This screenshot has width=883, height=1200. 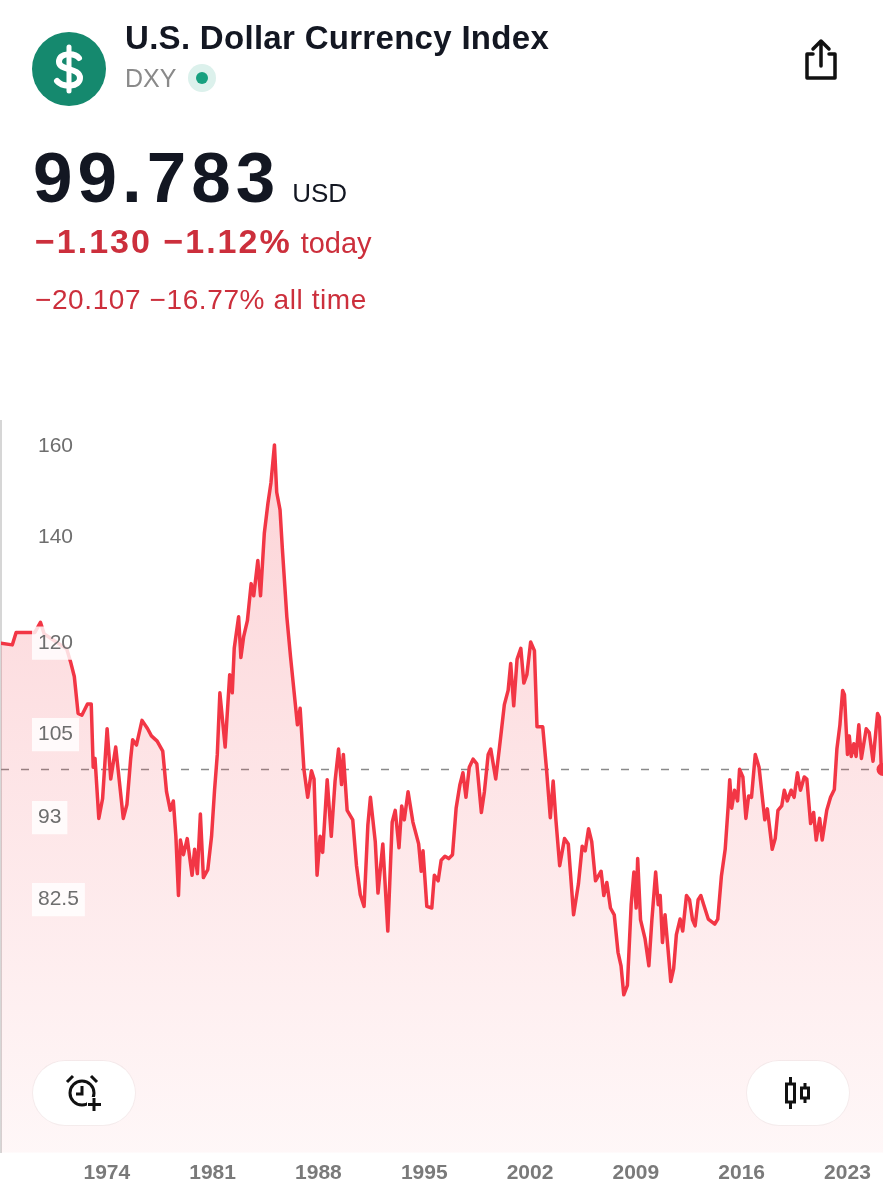 What do you see at coordinates (337, 38) in the screenshot?
I see `chart-title: U.S. Dollar Currency Index` at bounding box center [337, 38].